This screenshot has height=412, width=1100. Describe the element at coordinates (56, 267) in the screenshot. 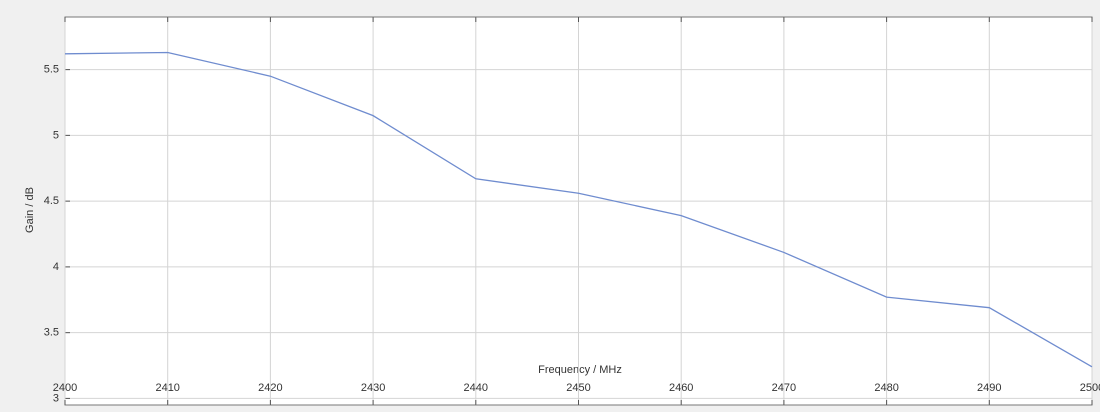

I see `y-tick-label: 4` at that location.